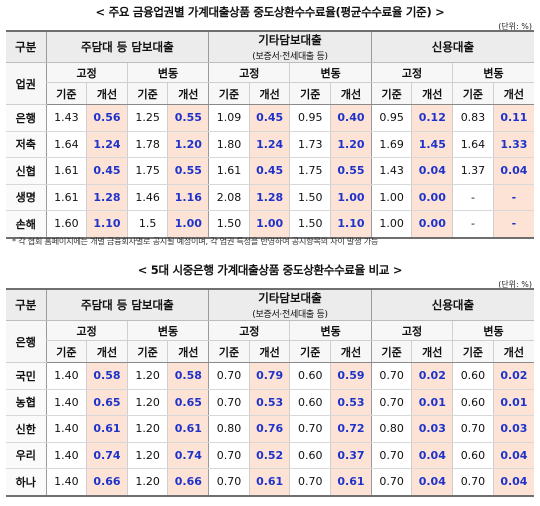  Describe the element at coordinates (310, 118) in the screenshot. I see `base-rate-cell: 0.95` at that location.